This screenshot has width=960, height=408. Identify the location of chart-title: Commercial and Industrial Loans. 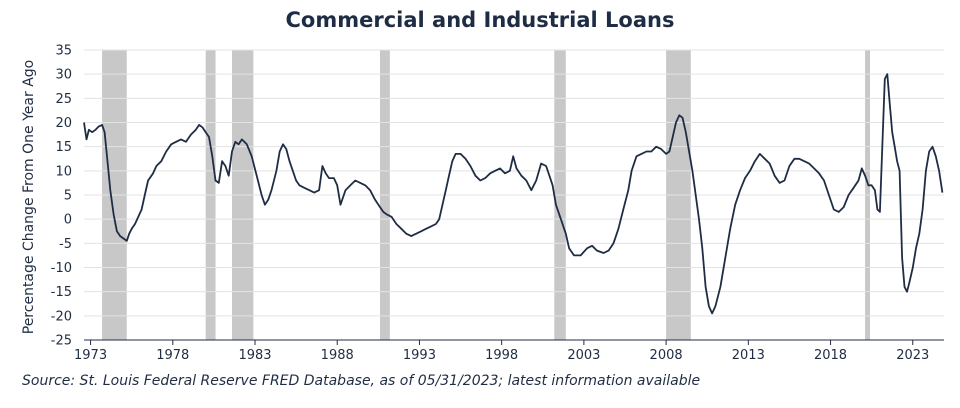
(480, 20).